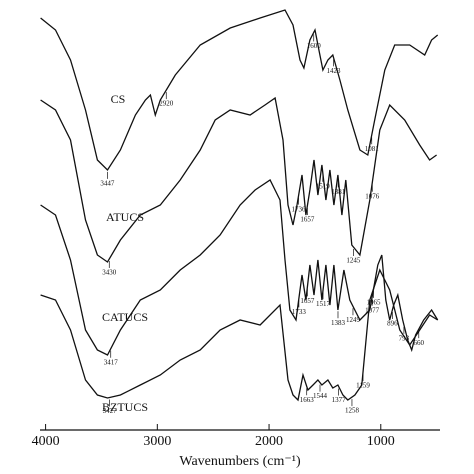 Image resolution: width=474 pixels, height=474 pixels. I want to click on peak-label: 1383, so click(338, 323).